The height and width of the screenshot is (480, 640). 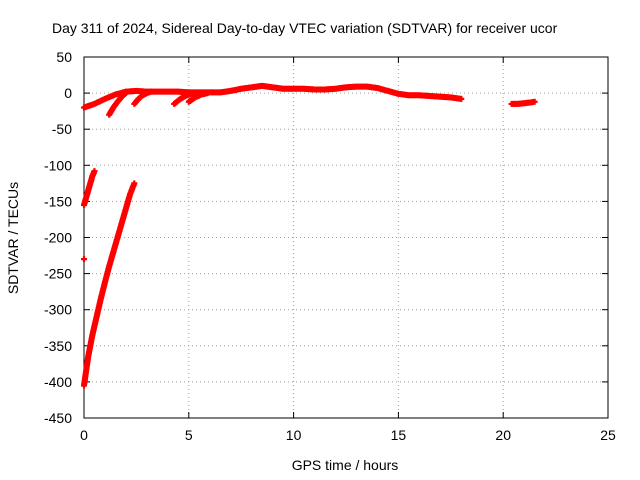 What do you see at coordinates (58, 418) in the screenshot?
I see `y-tick-label: -450` at bounding box center [58, 418].